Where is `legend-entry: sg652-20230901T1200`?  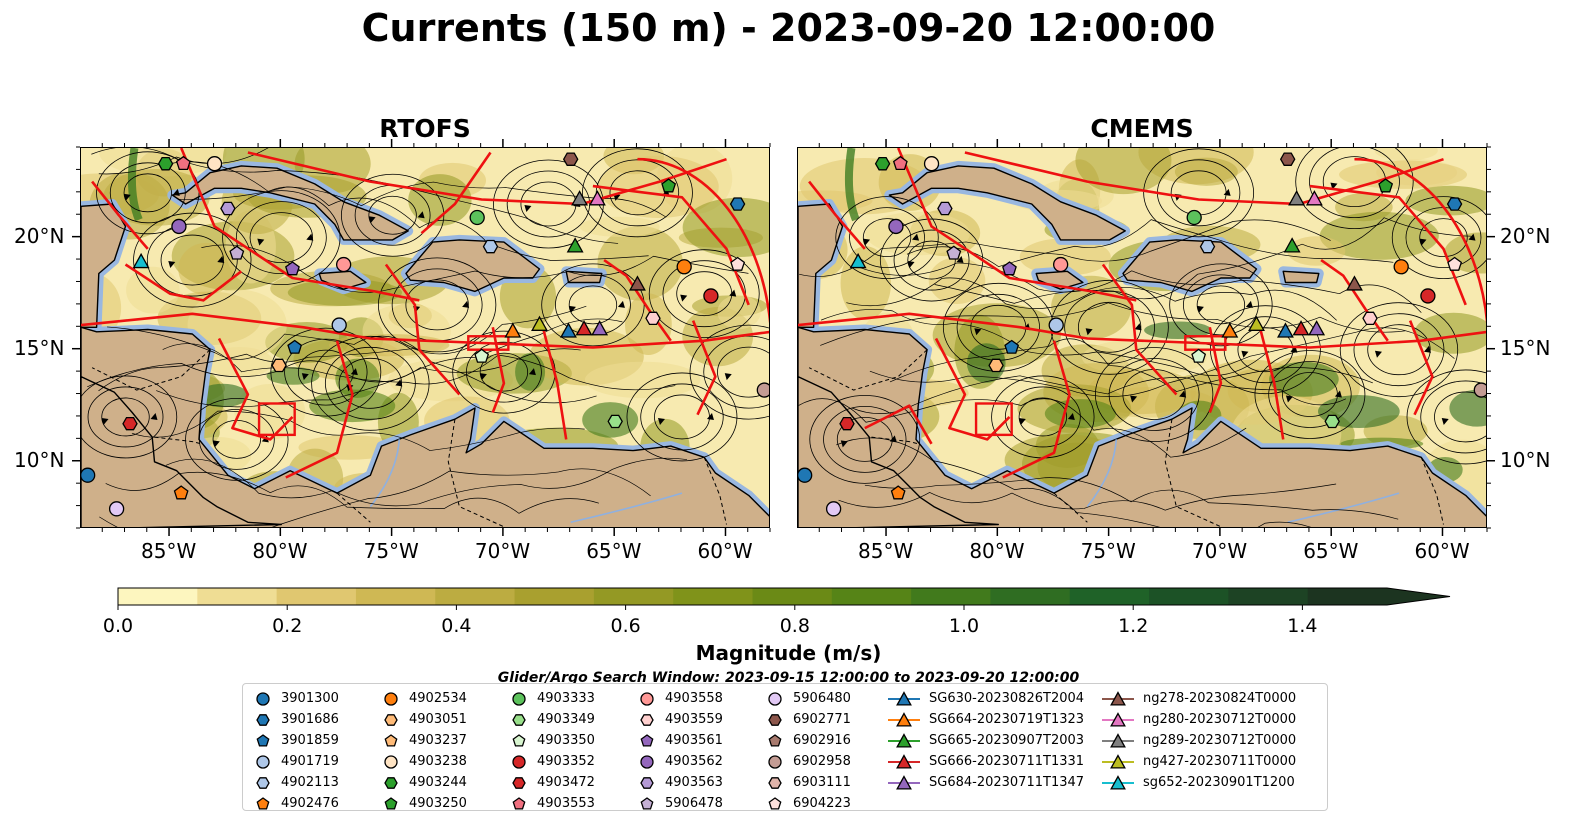
legend-entry: sg652-20230901T1200 is located at coordinates (1198, 782).